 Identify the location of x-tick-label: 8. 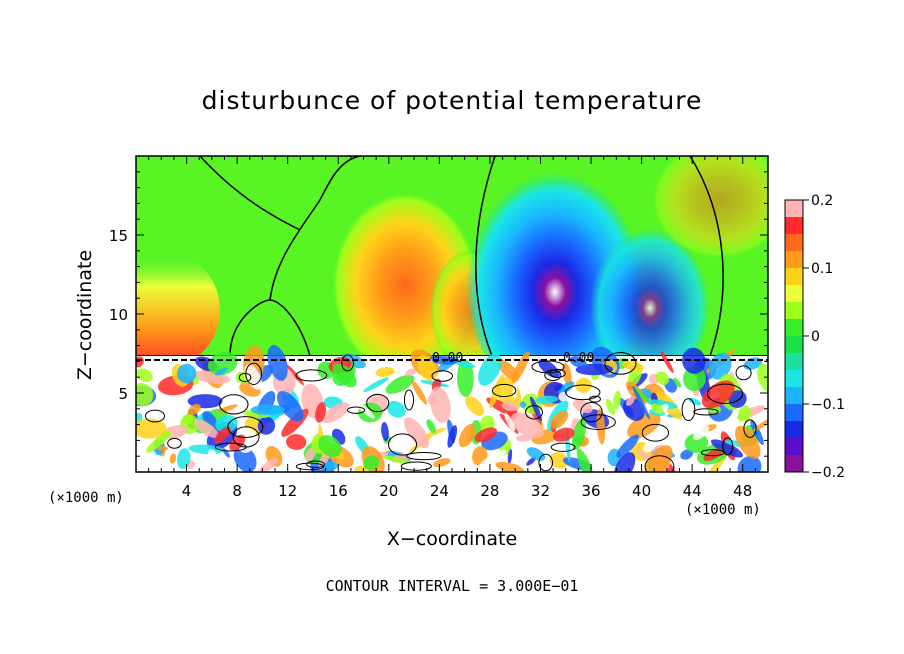
(237, 491).